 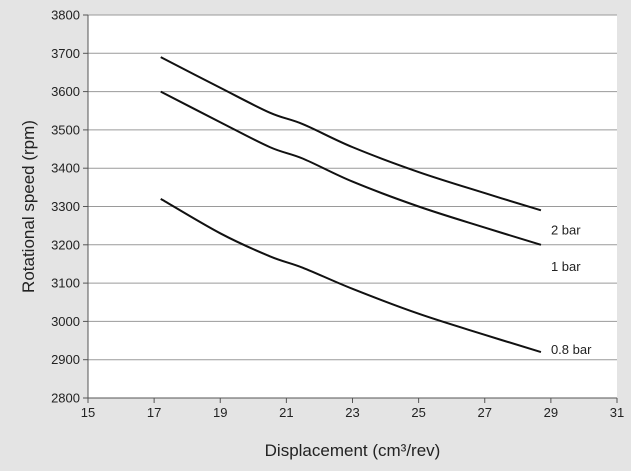 What do you see at coordinates (286, 412) in the screenshot?
I see `x-tick-label: 21` at bounding box center [286, 412].